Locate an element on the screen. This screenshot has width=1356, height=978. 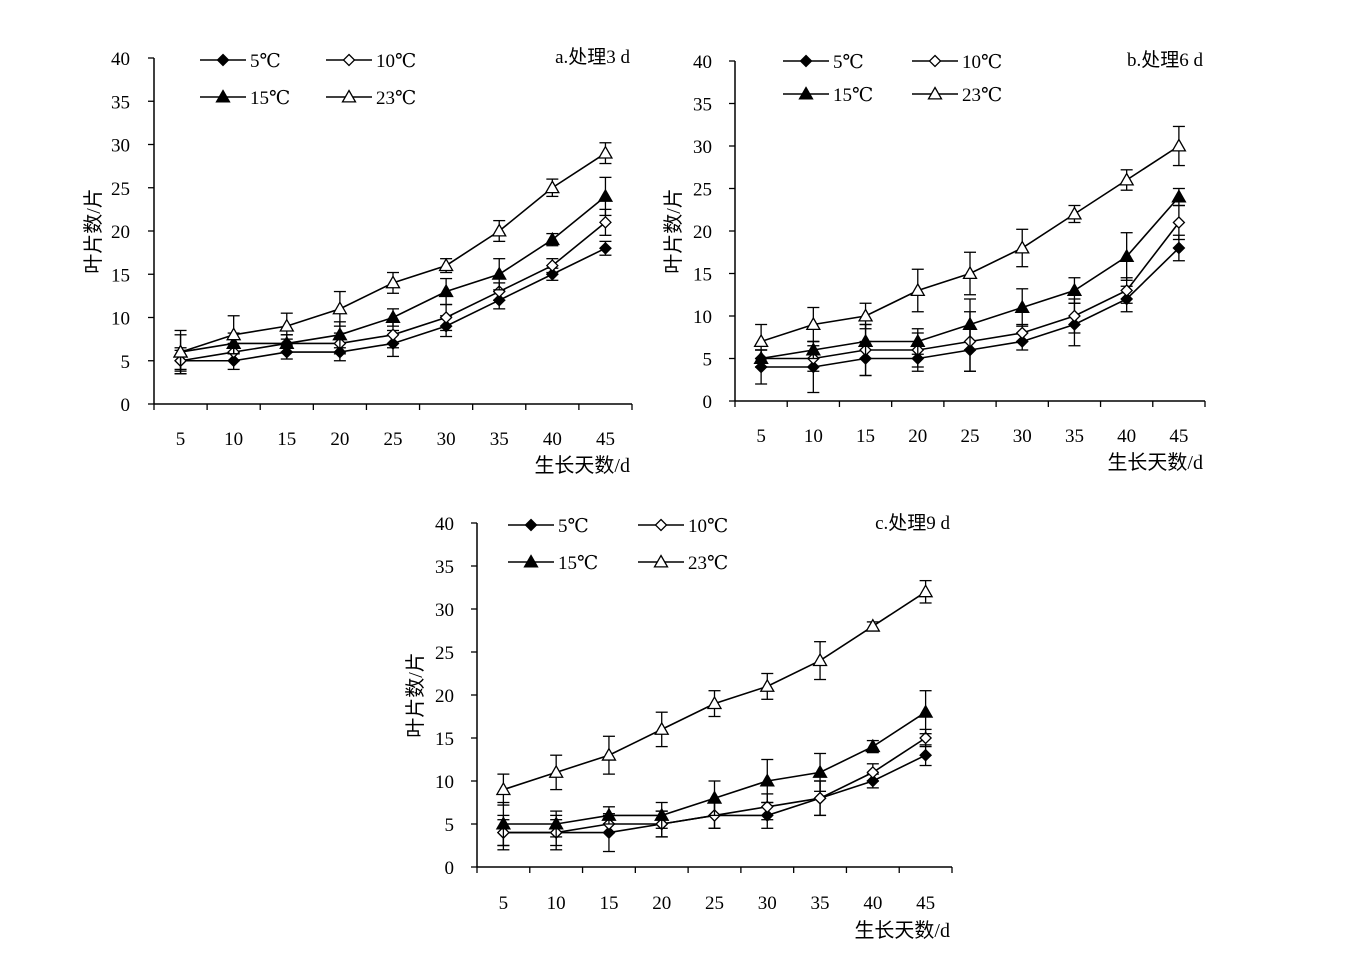
y-axis-label: 叶片数/片 is located at coordinates (93, 231).